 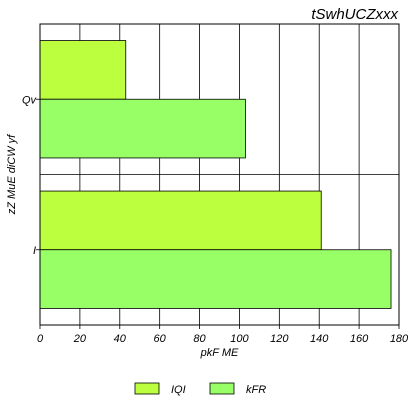 I want to click on x-tick-label: 60, so click(x=160, y=339).